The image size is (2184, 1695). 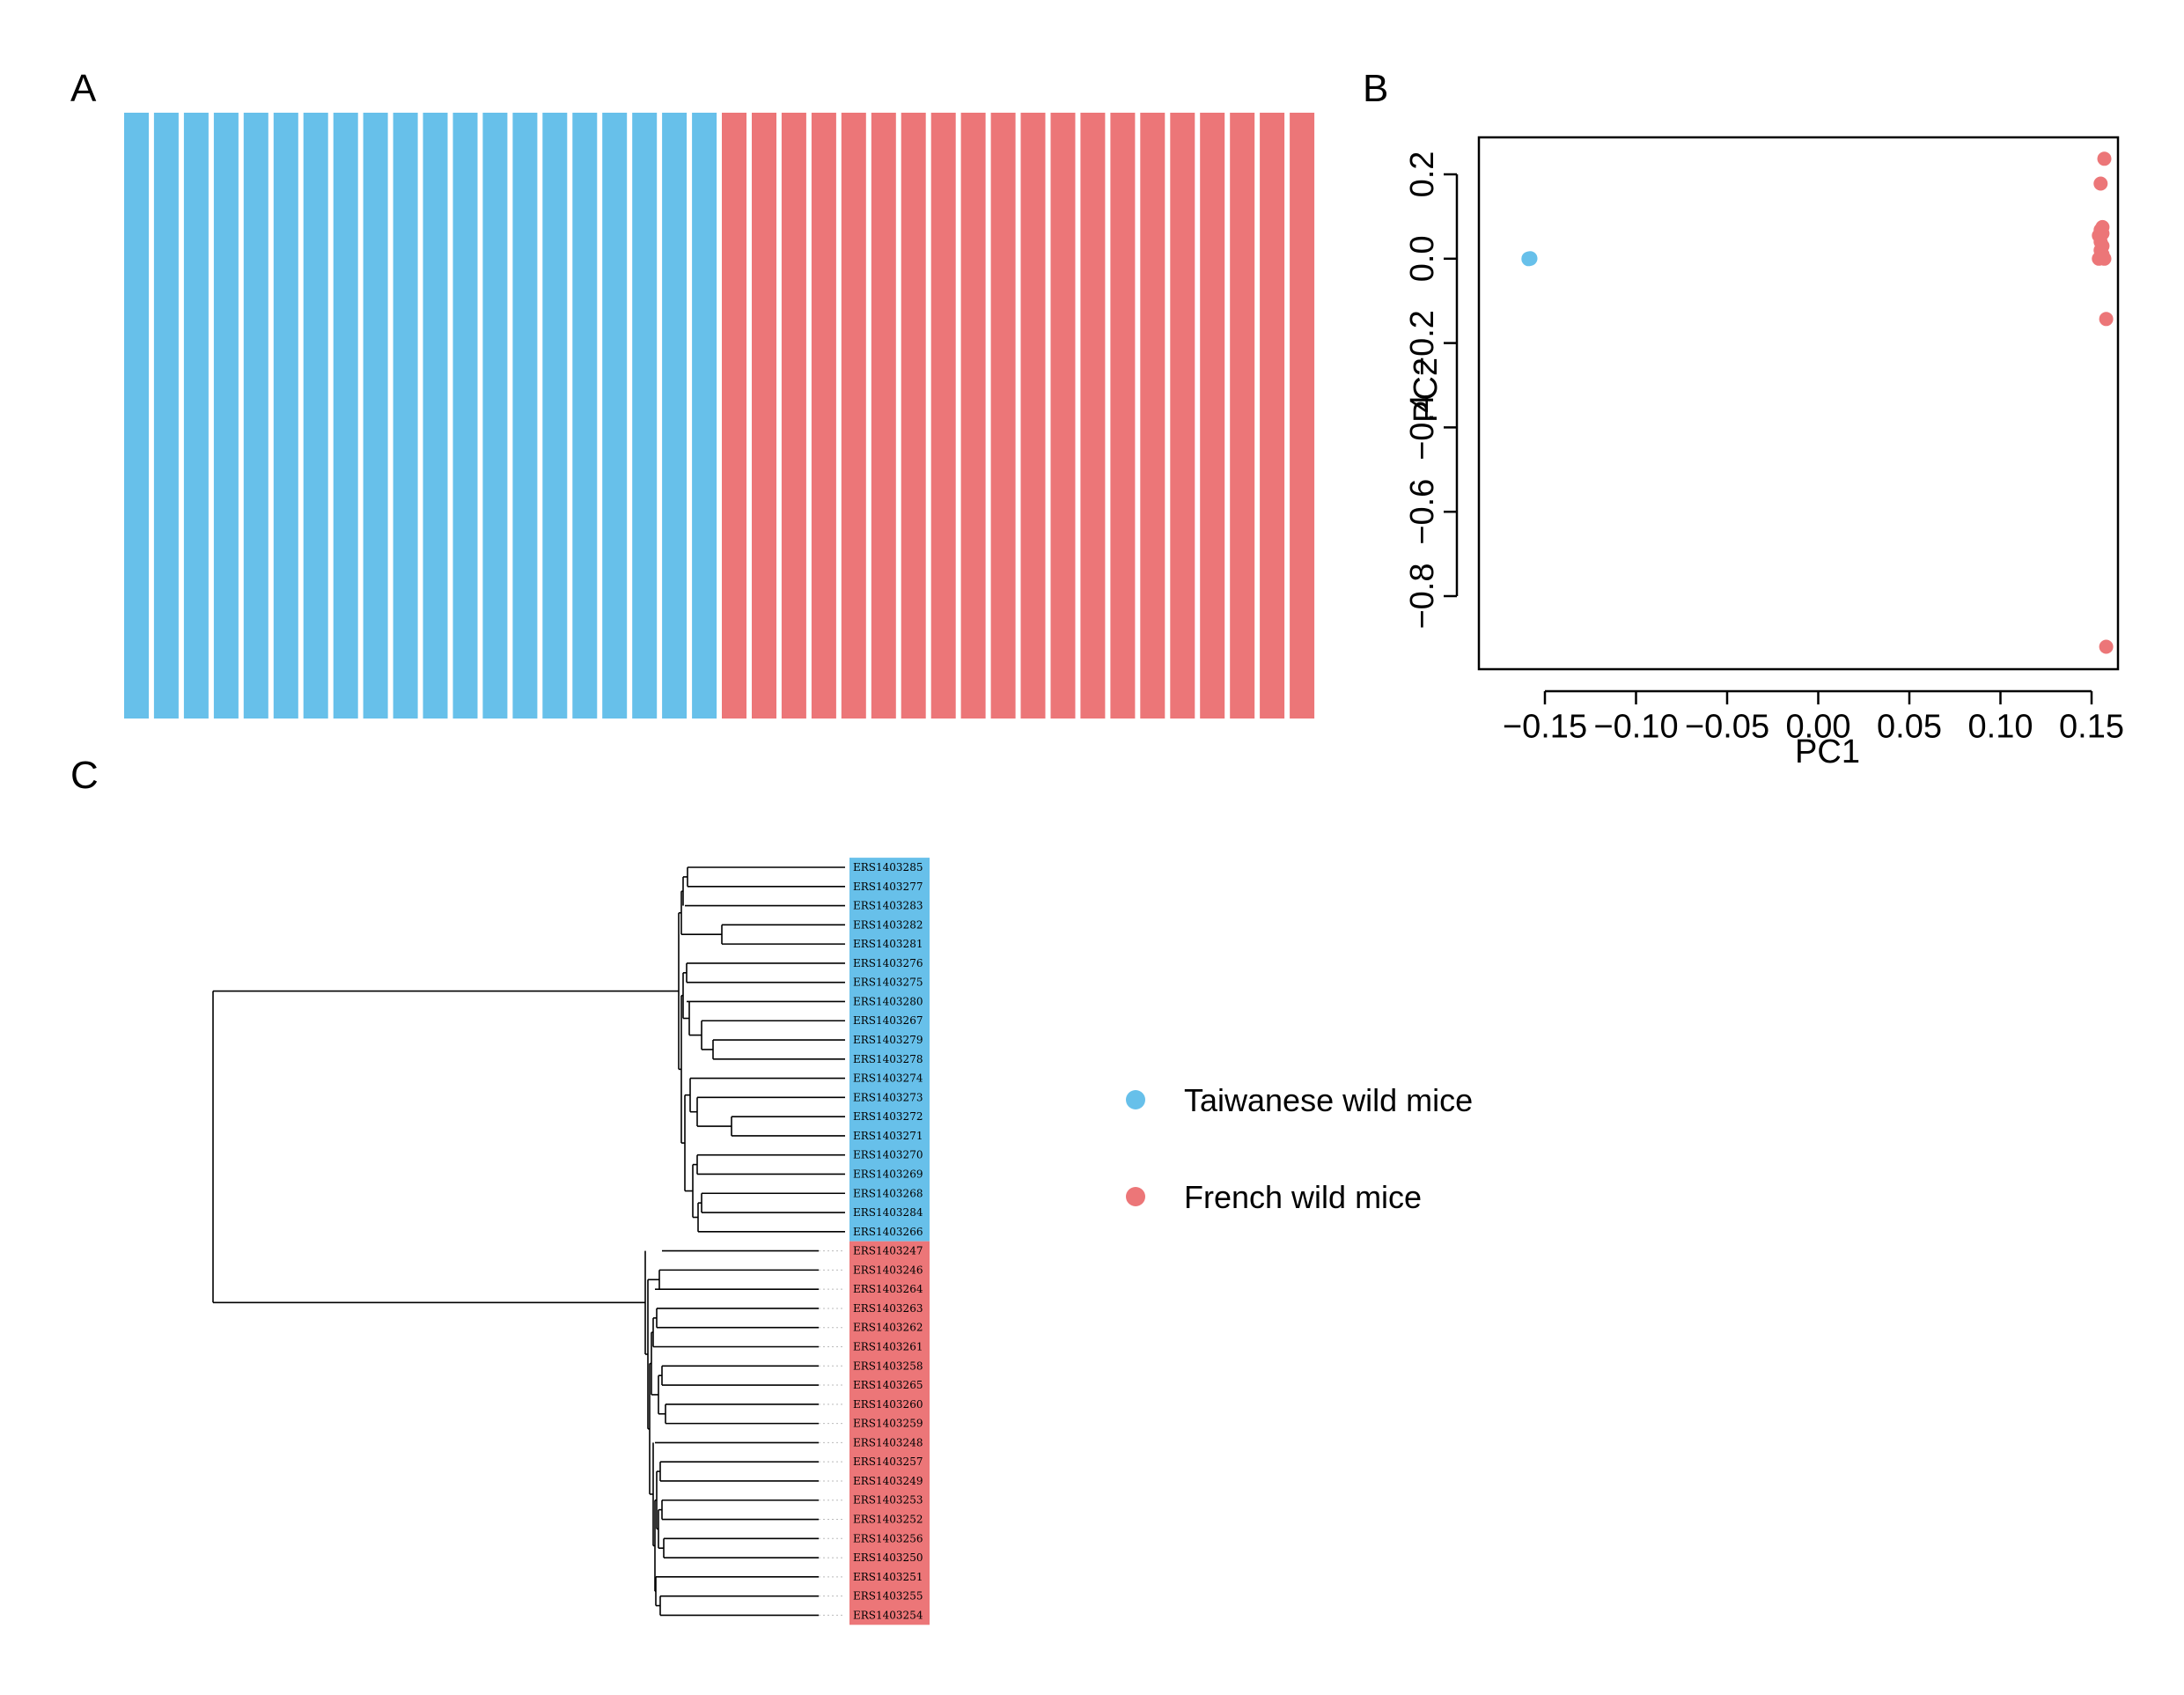 I want to click on tip-label: ERS1403275, so click(x=888, y=982).